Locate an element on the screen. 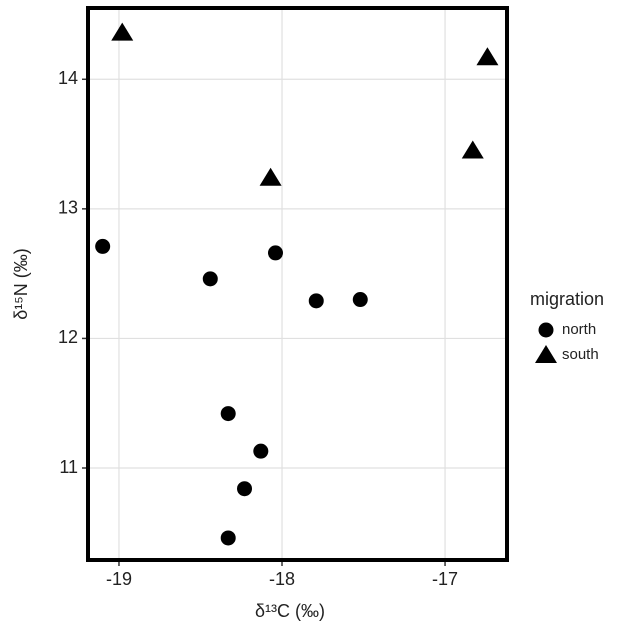 This screenshot has width=623, height=635. legend-label: south is located at coordinates (580, 354).